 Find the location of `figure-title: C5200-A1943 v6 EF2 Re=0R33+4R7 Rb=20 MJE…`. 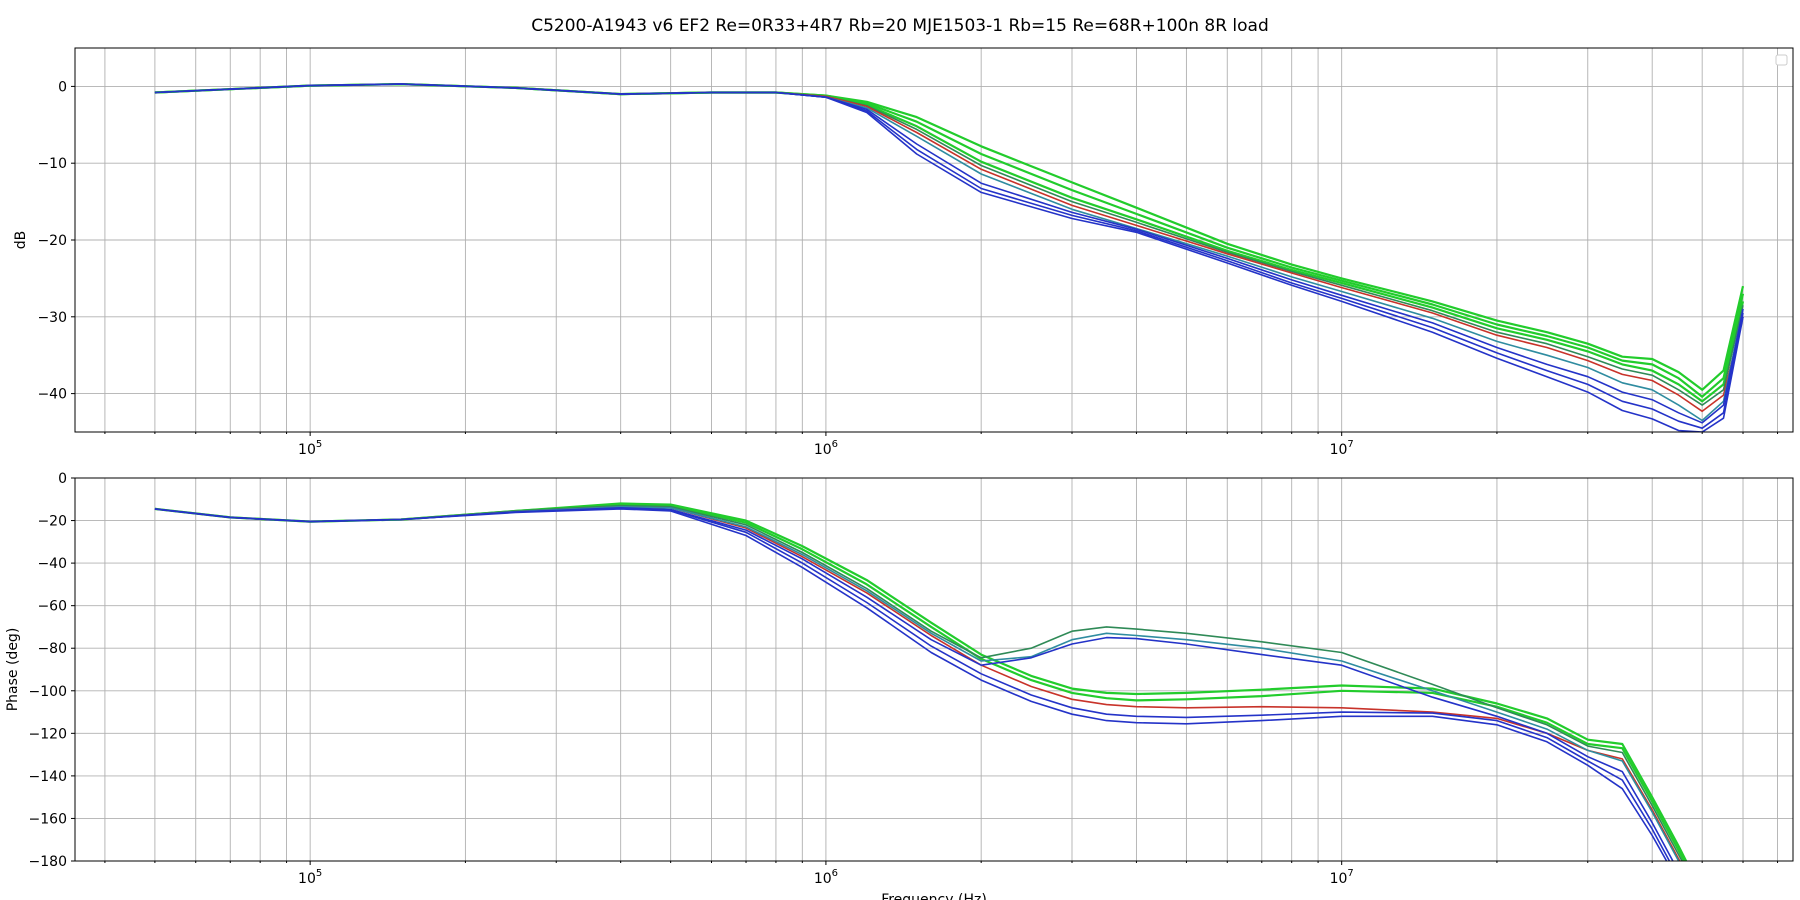

figure-title: C5200-A1943 v6 EF2 Re=0R33+4R7 Rb=20 MJE… is located at coordinates (900, 26).